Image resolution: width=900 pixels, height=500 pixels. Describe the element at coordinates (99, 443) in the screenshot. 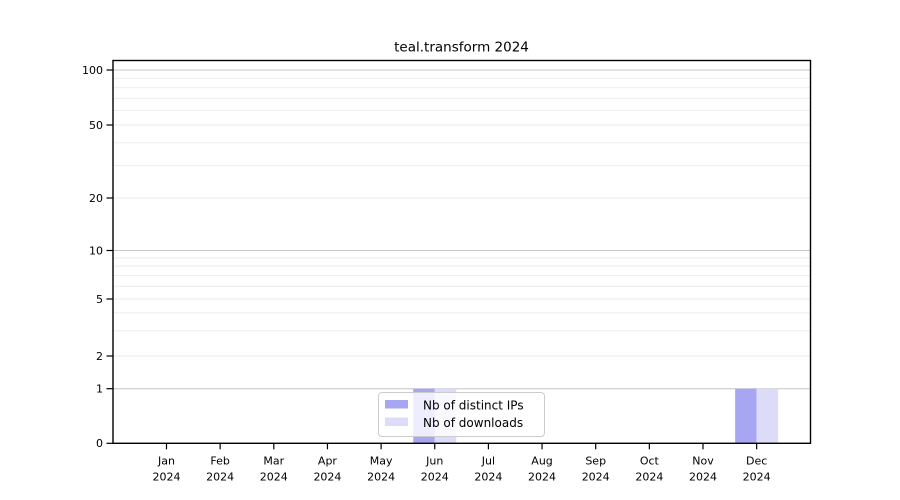

I see `y-tick-label: 0` at that location.